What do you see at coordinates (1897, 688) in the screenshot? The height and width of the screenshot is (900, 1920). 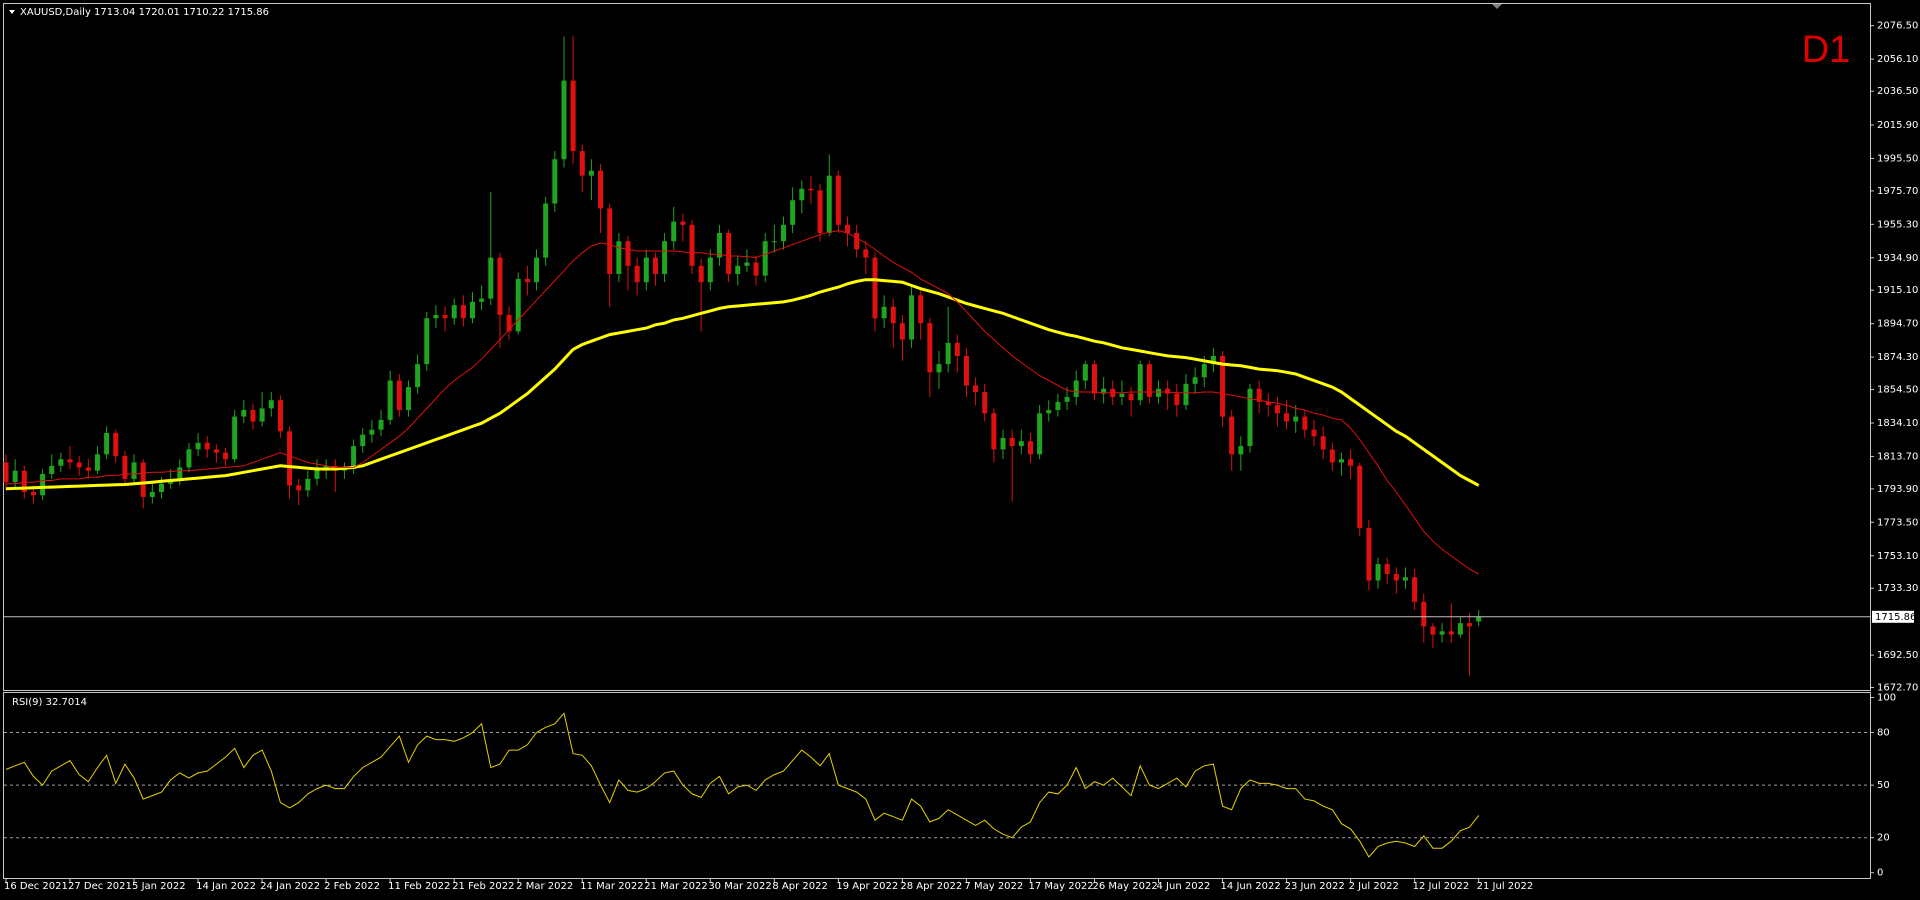 I see `y-tick-label: 1672.70` at bounding box center [1897, 688].